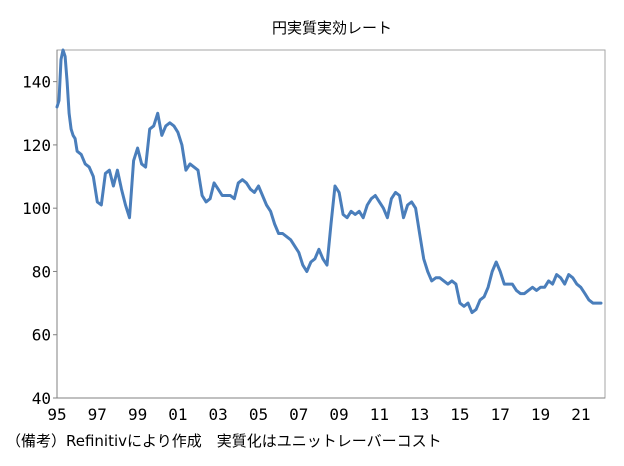 The height and width of the screenshot is (466, 624). I want to click on x-tick-label: 03, so click(218, 414).